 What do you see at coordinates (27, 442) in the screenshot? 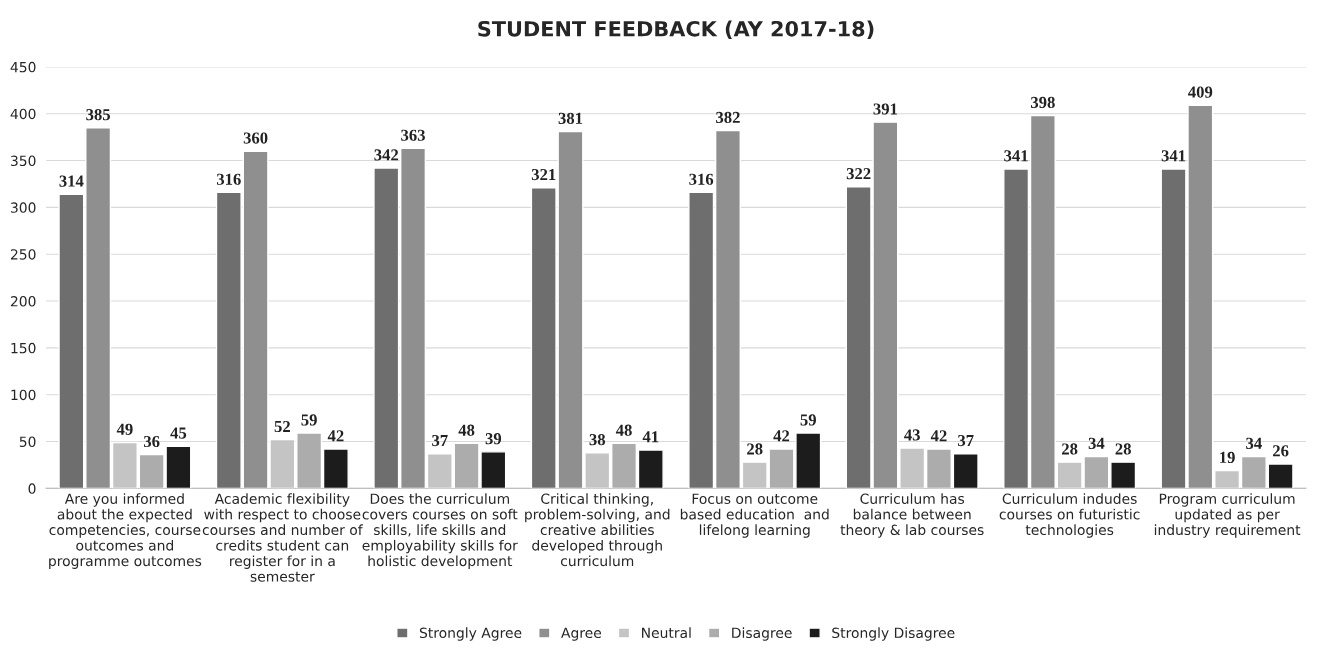
I see `y-tick-label: 50` at bounding box center [27, 442].